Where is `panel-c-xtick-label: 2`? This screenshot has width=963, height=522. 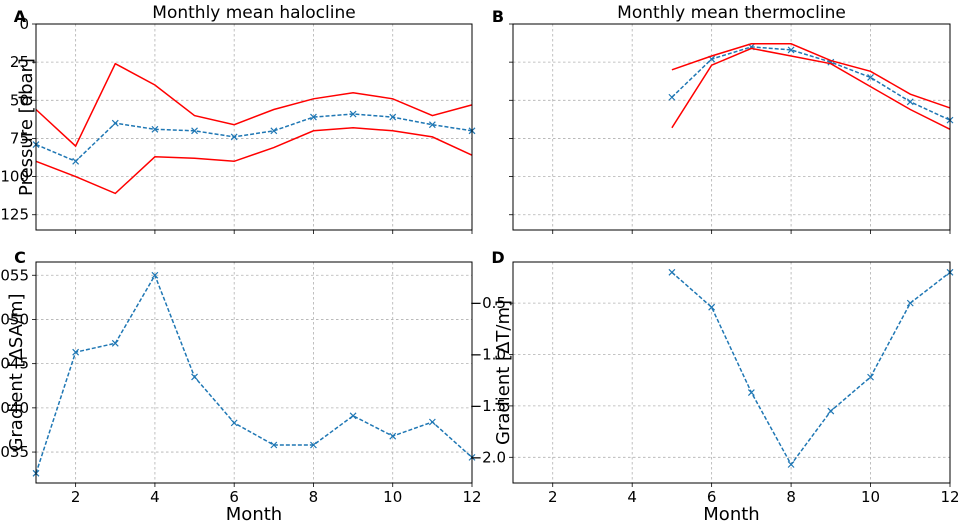 panel-c-xtick-label: 2 is located at coordinates (76, 497).